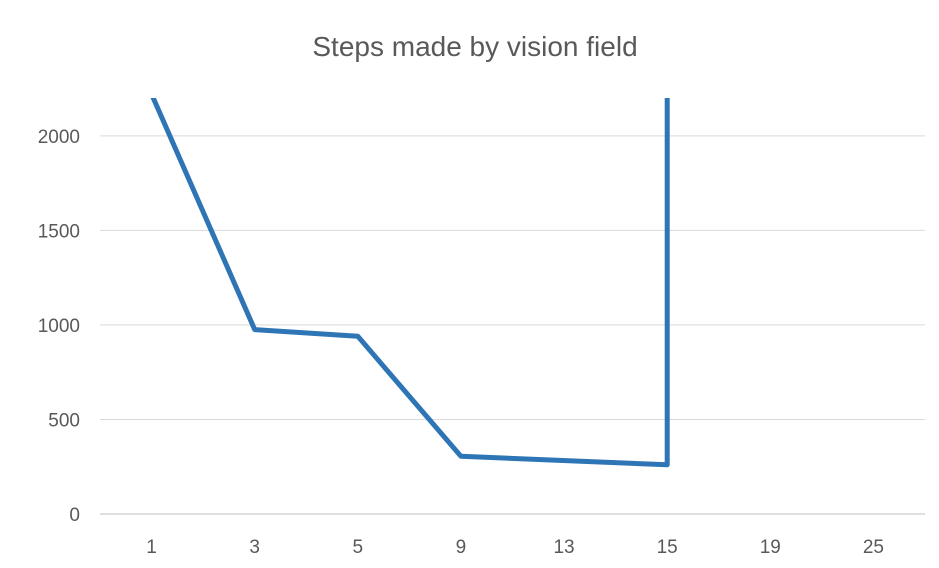 This screenshot has width=939, height=568. Describe the element at coordinates (59, 137) in the screenshot. I see `y-tick-label: 2000` at that location.